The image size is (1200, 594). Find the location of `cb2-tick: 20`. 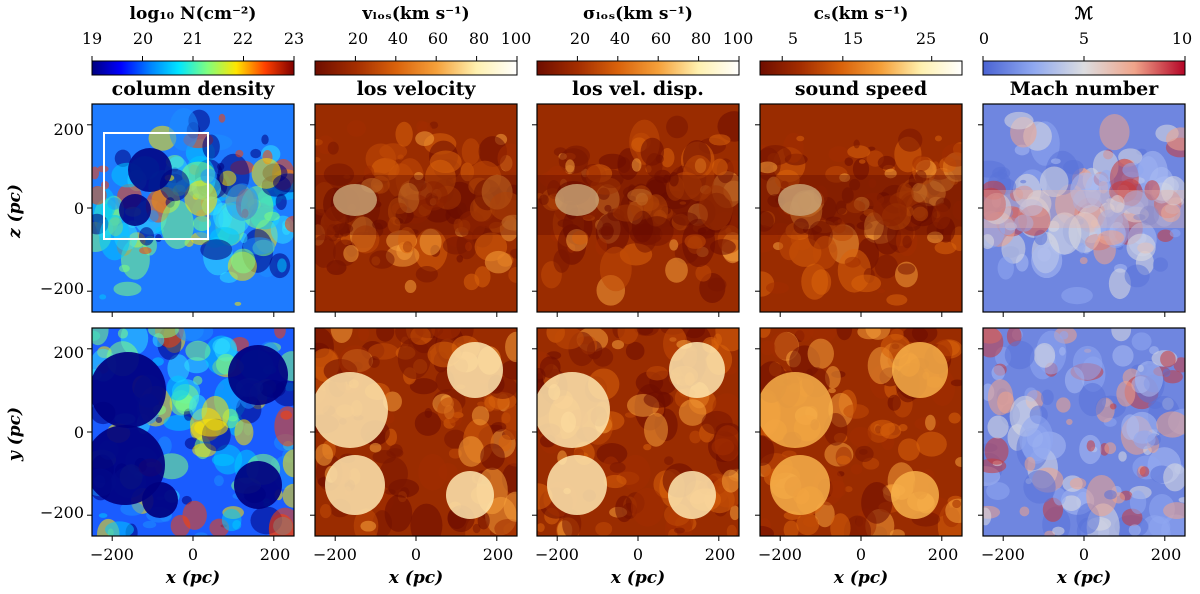

cb2-tick: 20 is located at coordinates (580, 38).